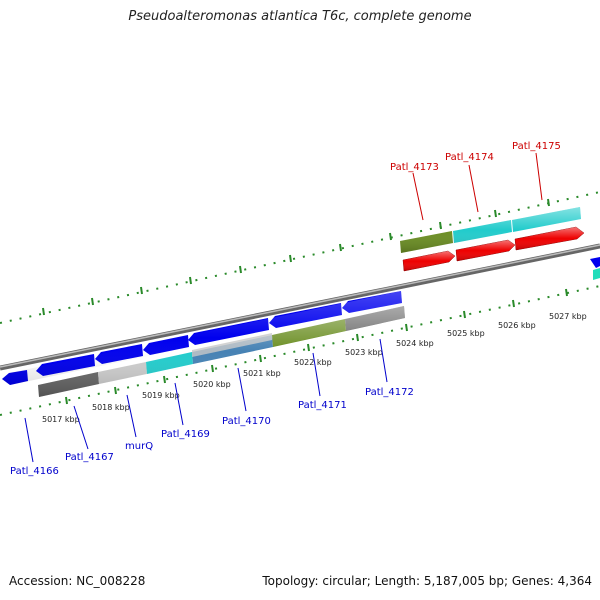 This screenshot has width=600, height=600. What do you see at coordinates (89, 457) in the screenshot?
I see `gene-label-patl-4167: Patl_4167` at bounding box center [89, 457].